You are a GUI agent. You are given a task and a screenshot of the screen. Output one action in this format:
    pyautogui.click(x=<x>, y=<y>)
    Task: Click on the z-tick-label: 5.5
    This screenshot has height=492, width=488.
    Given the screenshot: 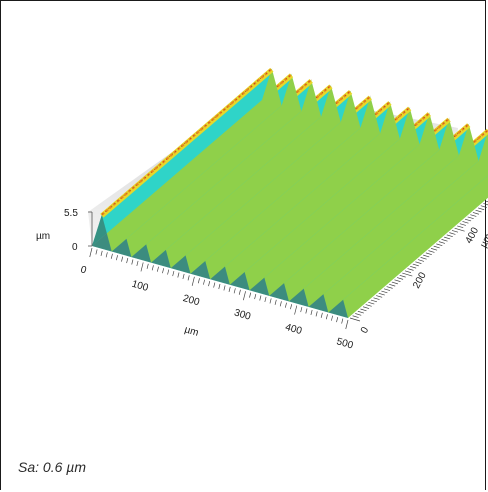 What is the action you would take?
    pyautogui.click(x=71, y=213)
    